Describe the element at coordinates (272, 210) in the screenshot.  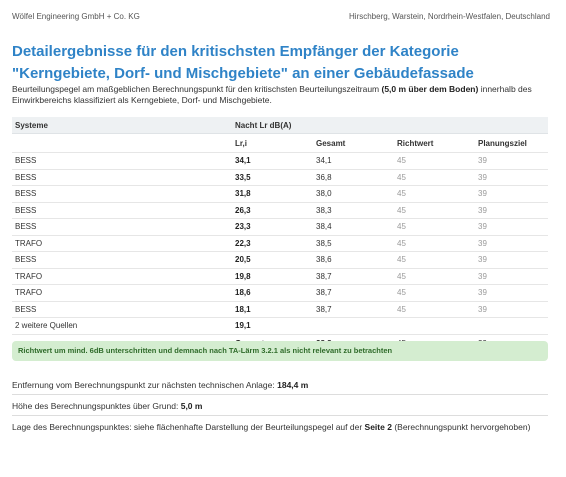
I see `cell-lri: 26,3` at that location.